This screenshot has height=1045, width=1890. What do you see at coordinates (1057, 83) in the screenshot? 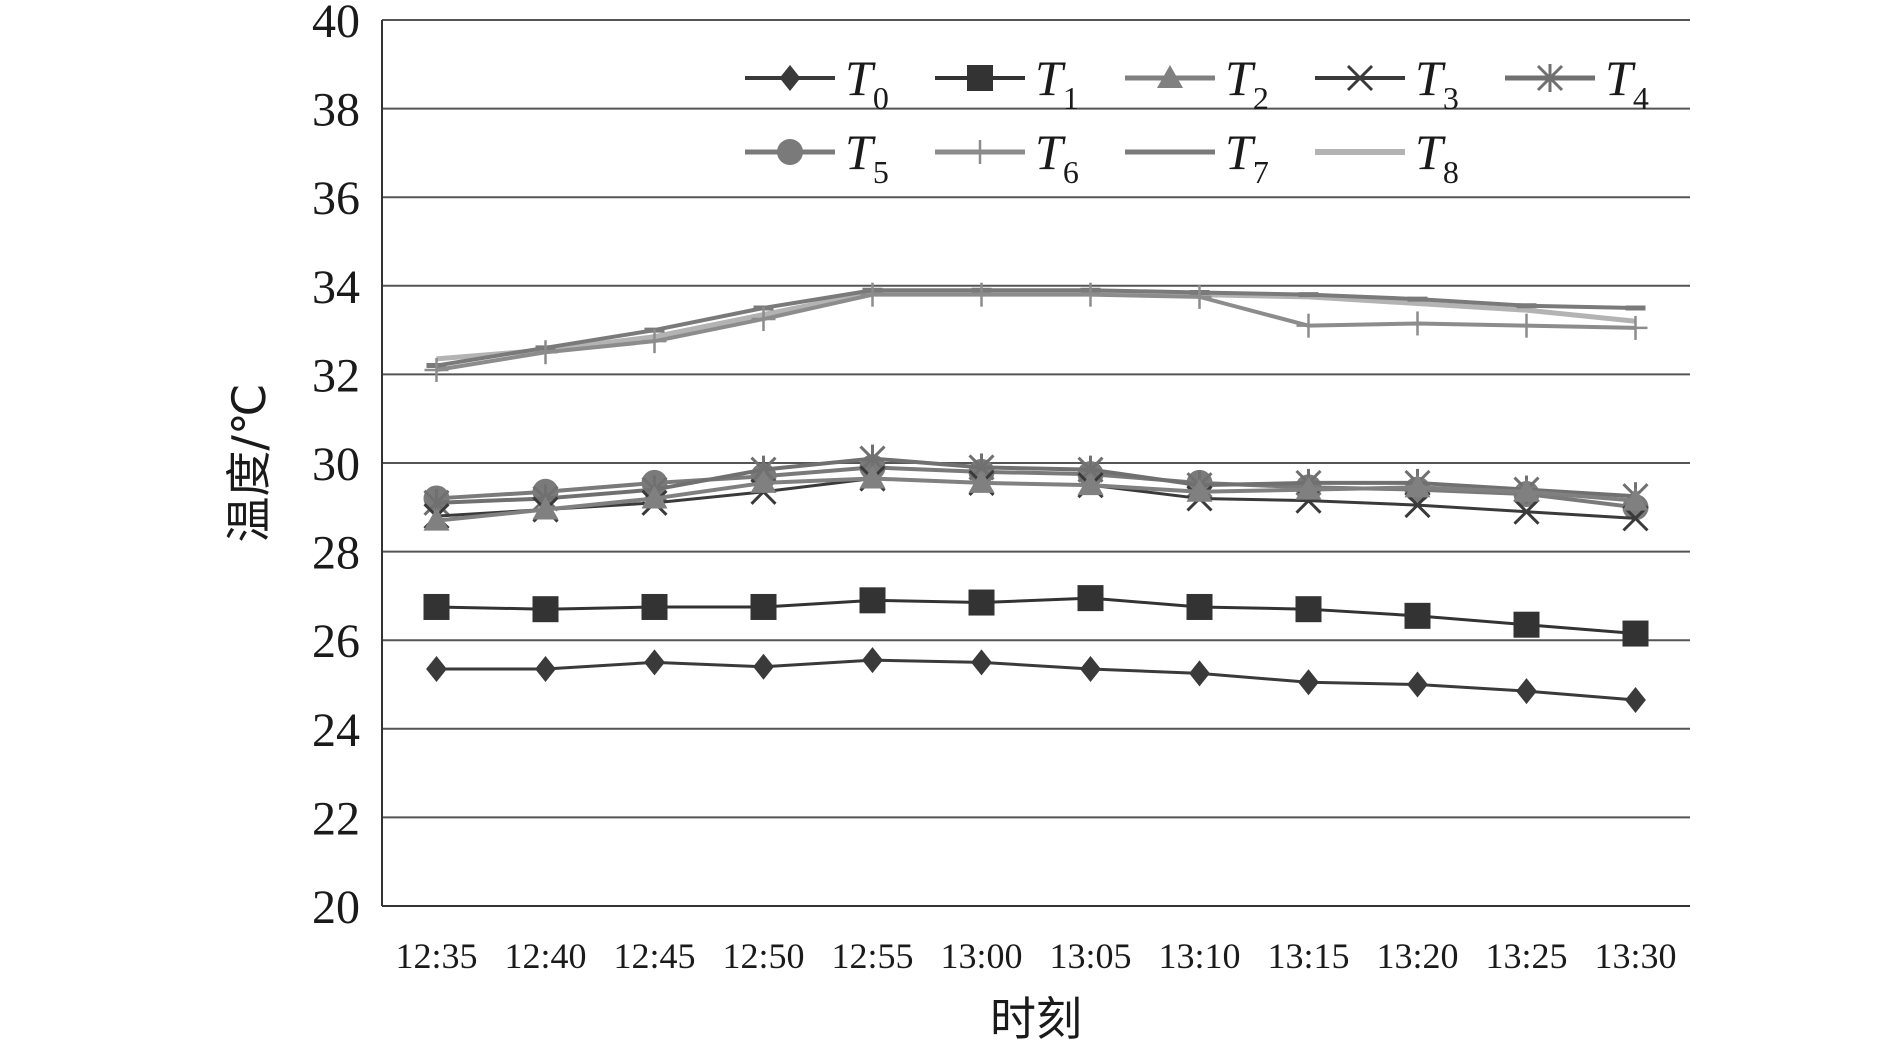
I see `legend-label-t1: T1` at bounding box center [1057, 83].